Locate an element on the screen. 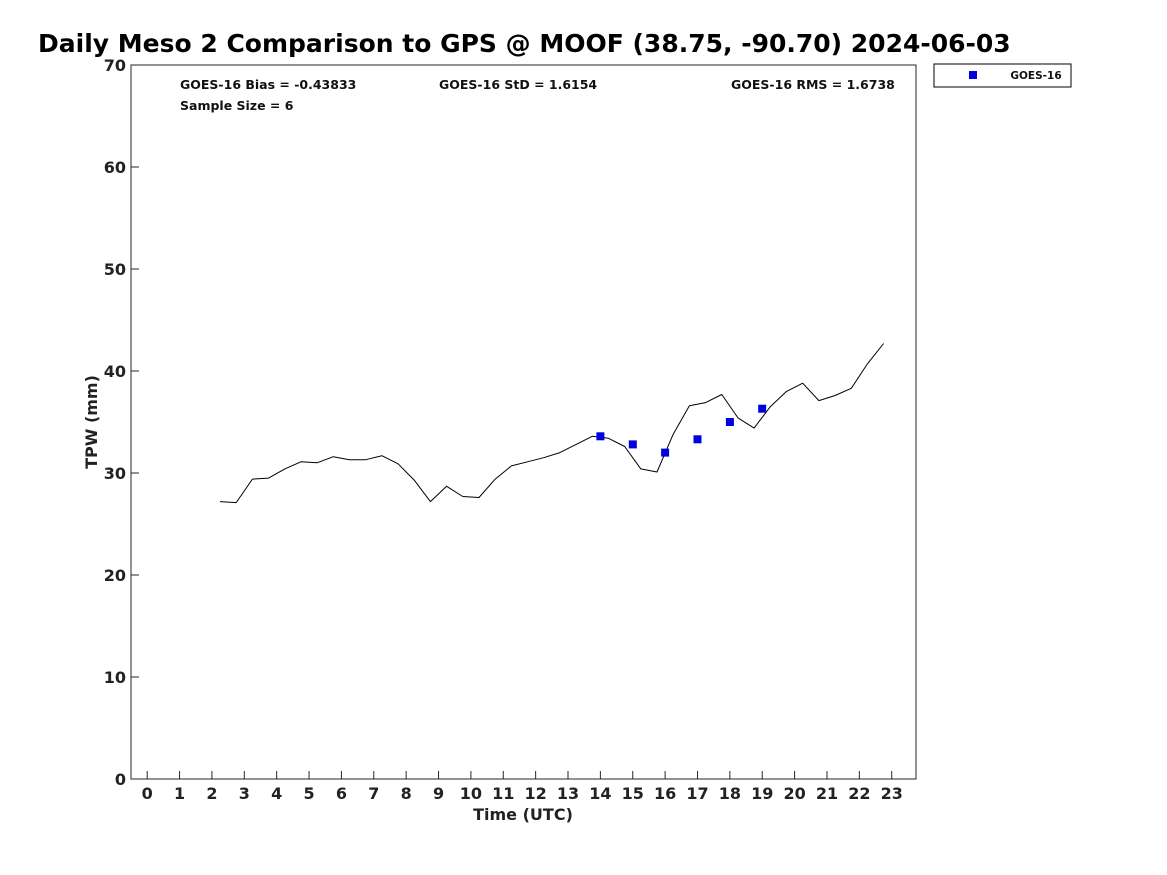  series-layer is located at coordinates (551, 423).